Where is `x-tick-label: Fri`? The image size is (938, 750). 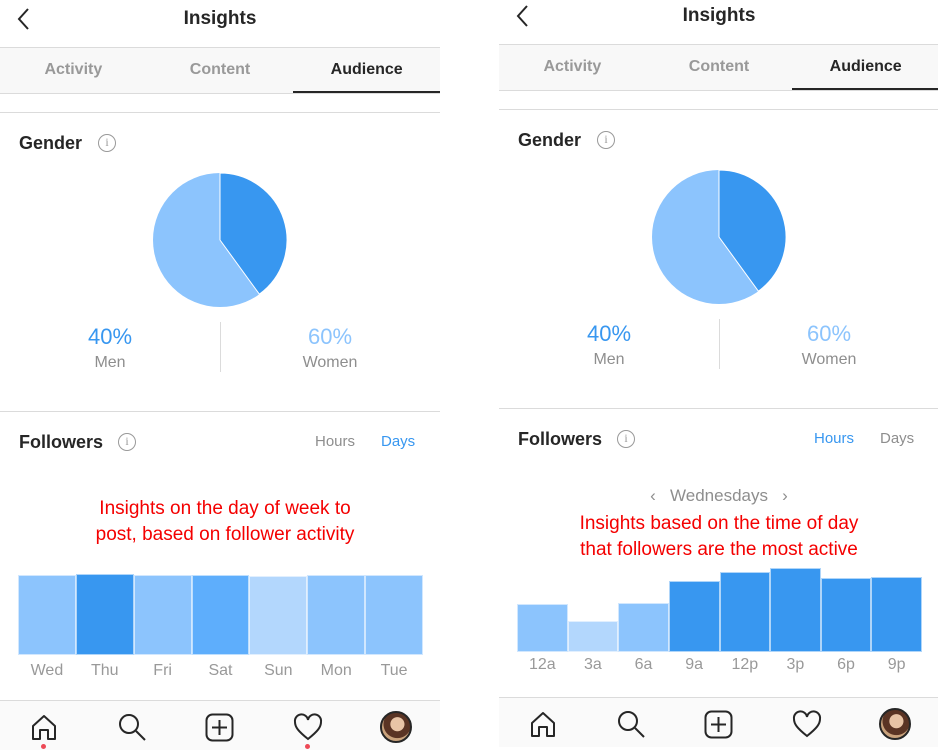 x-tick-label: Fri is located at coordinates (162, 670).